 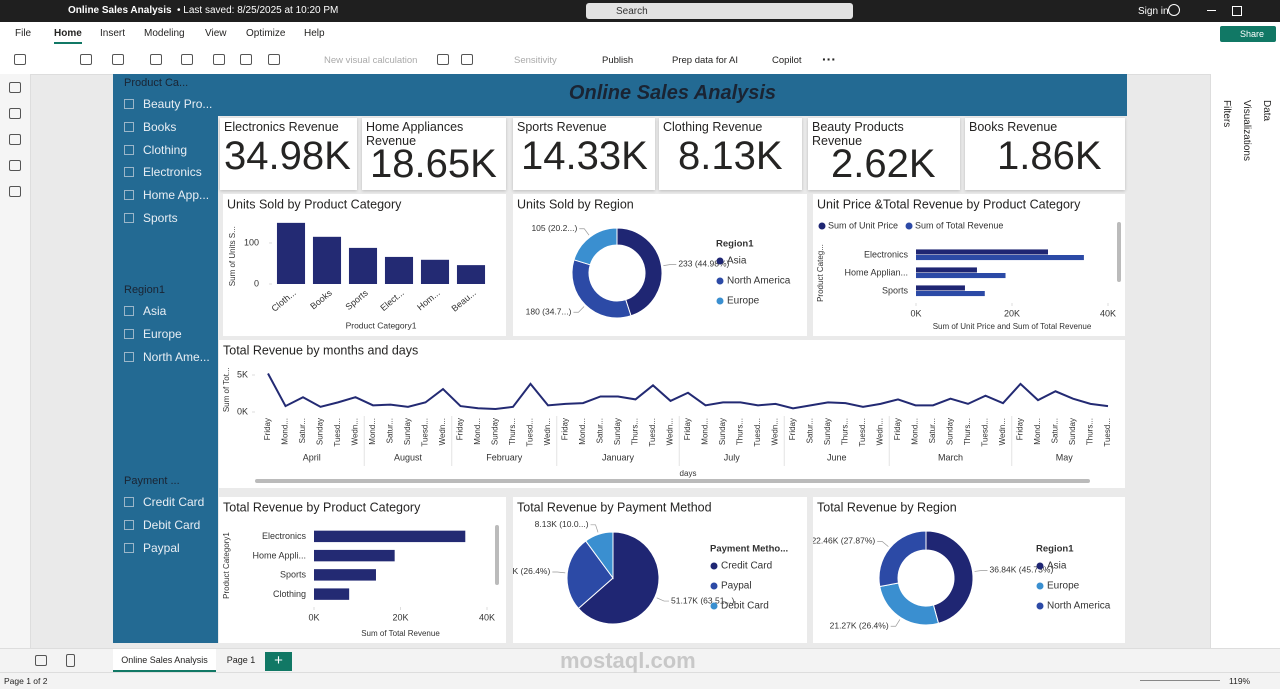 What do you see at coordinates (618, 60) in the screenshot?
I see `publish: Publish` at bounding box center [618, 60].